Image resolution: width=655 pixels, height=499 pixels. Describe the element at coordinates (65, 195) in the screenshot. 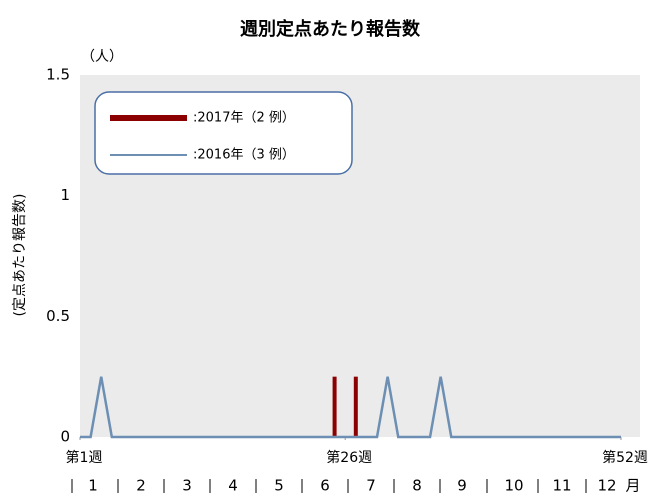

I see `y-tick-label: 1` at that location.